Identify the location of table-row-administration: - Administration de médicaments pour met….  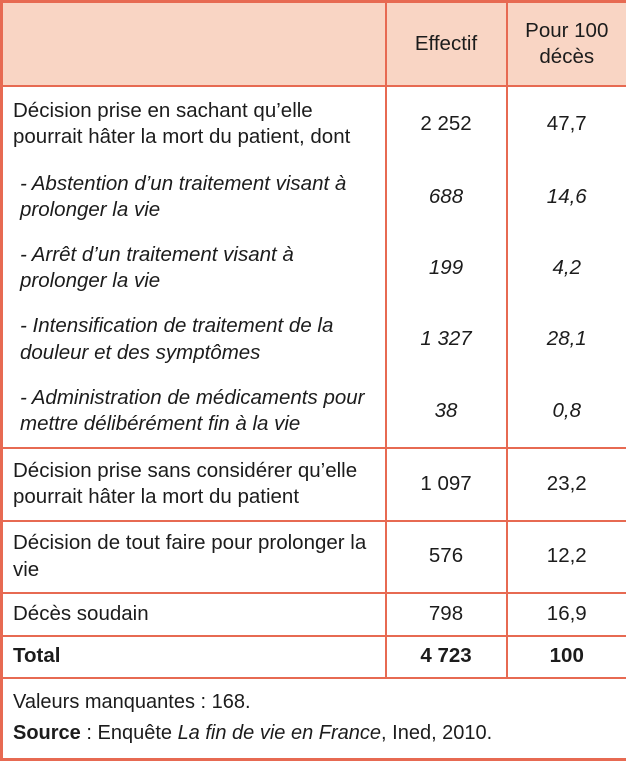
(314, 412).